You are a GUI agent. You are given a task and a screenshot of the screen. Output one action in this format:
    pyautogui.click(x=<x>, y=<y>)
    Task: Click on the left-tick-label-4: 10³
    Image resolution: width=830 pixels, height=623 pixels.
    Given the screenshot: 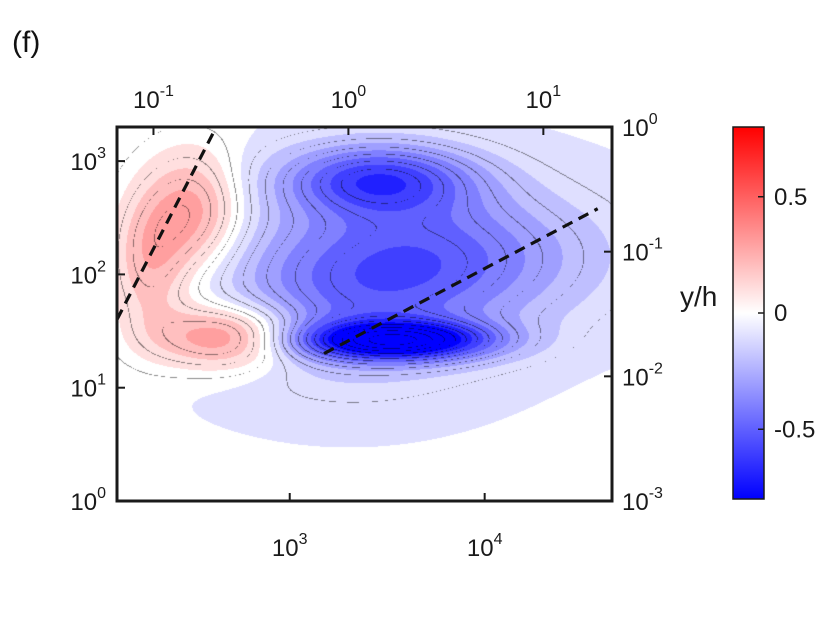 What is the action you would take?
    pyautogui.click(x=88, y=160)
    